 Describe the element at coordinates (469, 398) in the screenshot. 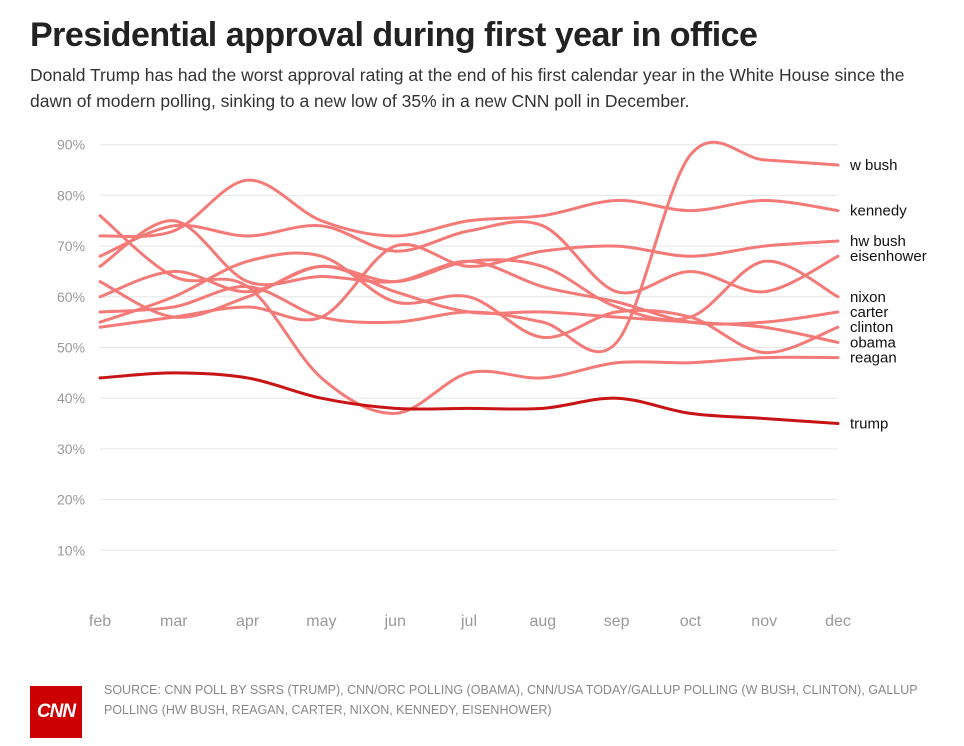

I see `series-line-trump` at that location.